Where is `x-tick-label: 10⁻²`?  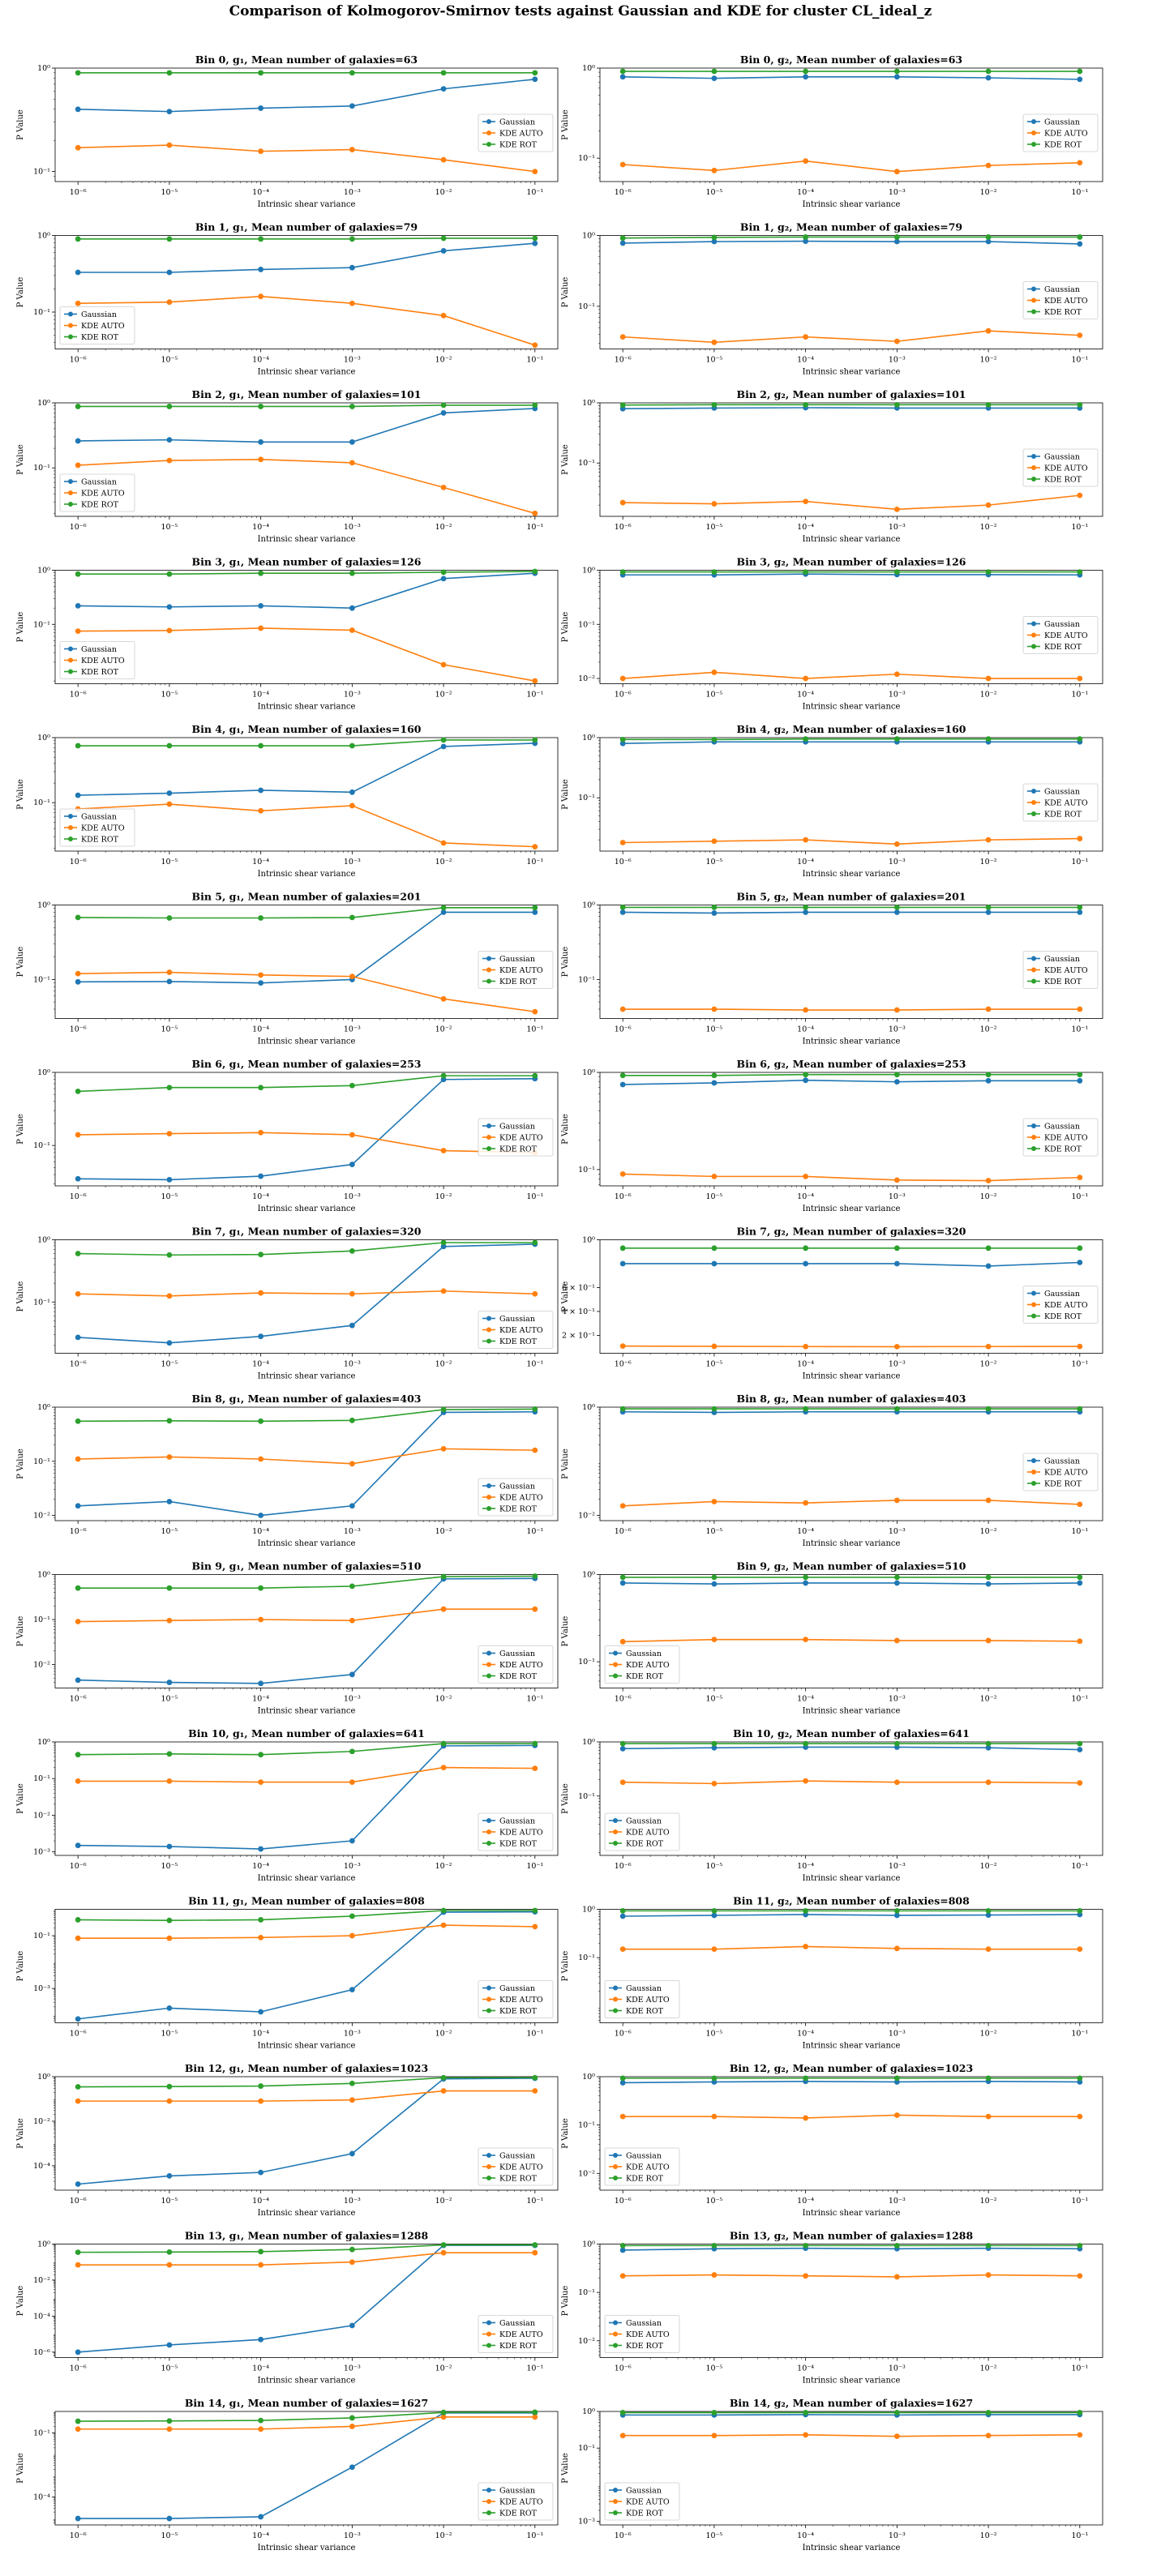
x-tick-label: 10⁻² is located at coordinates (988, 2368).